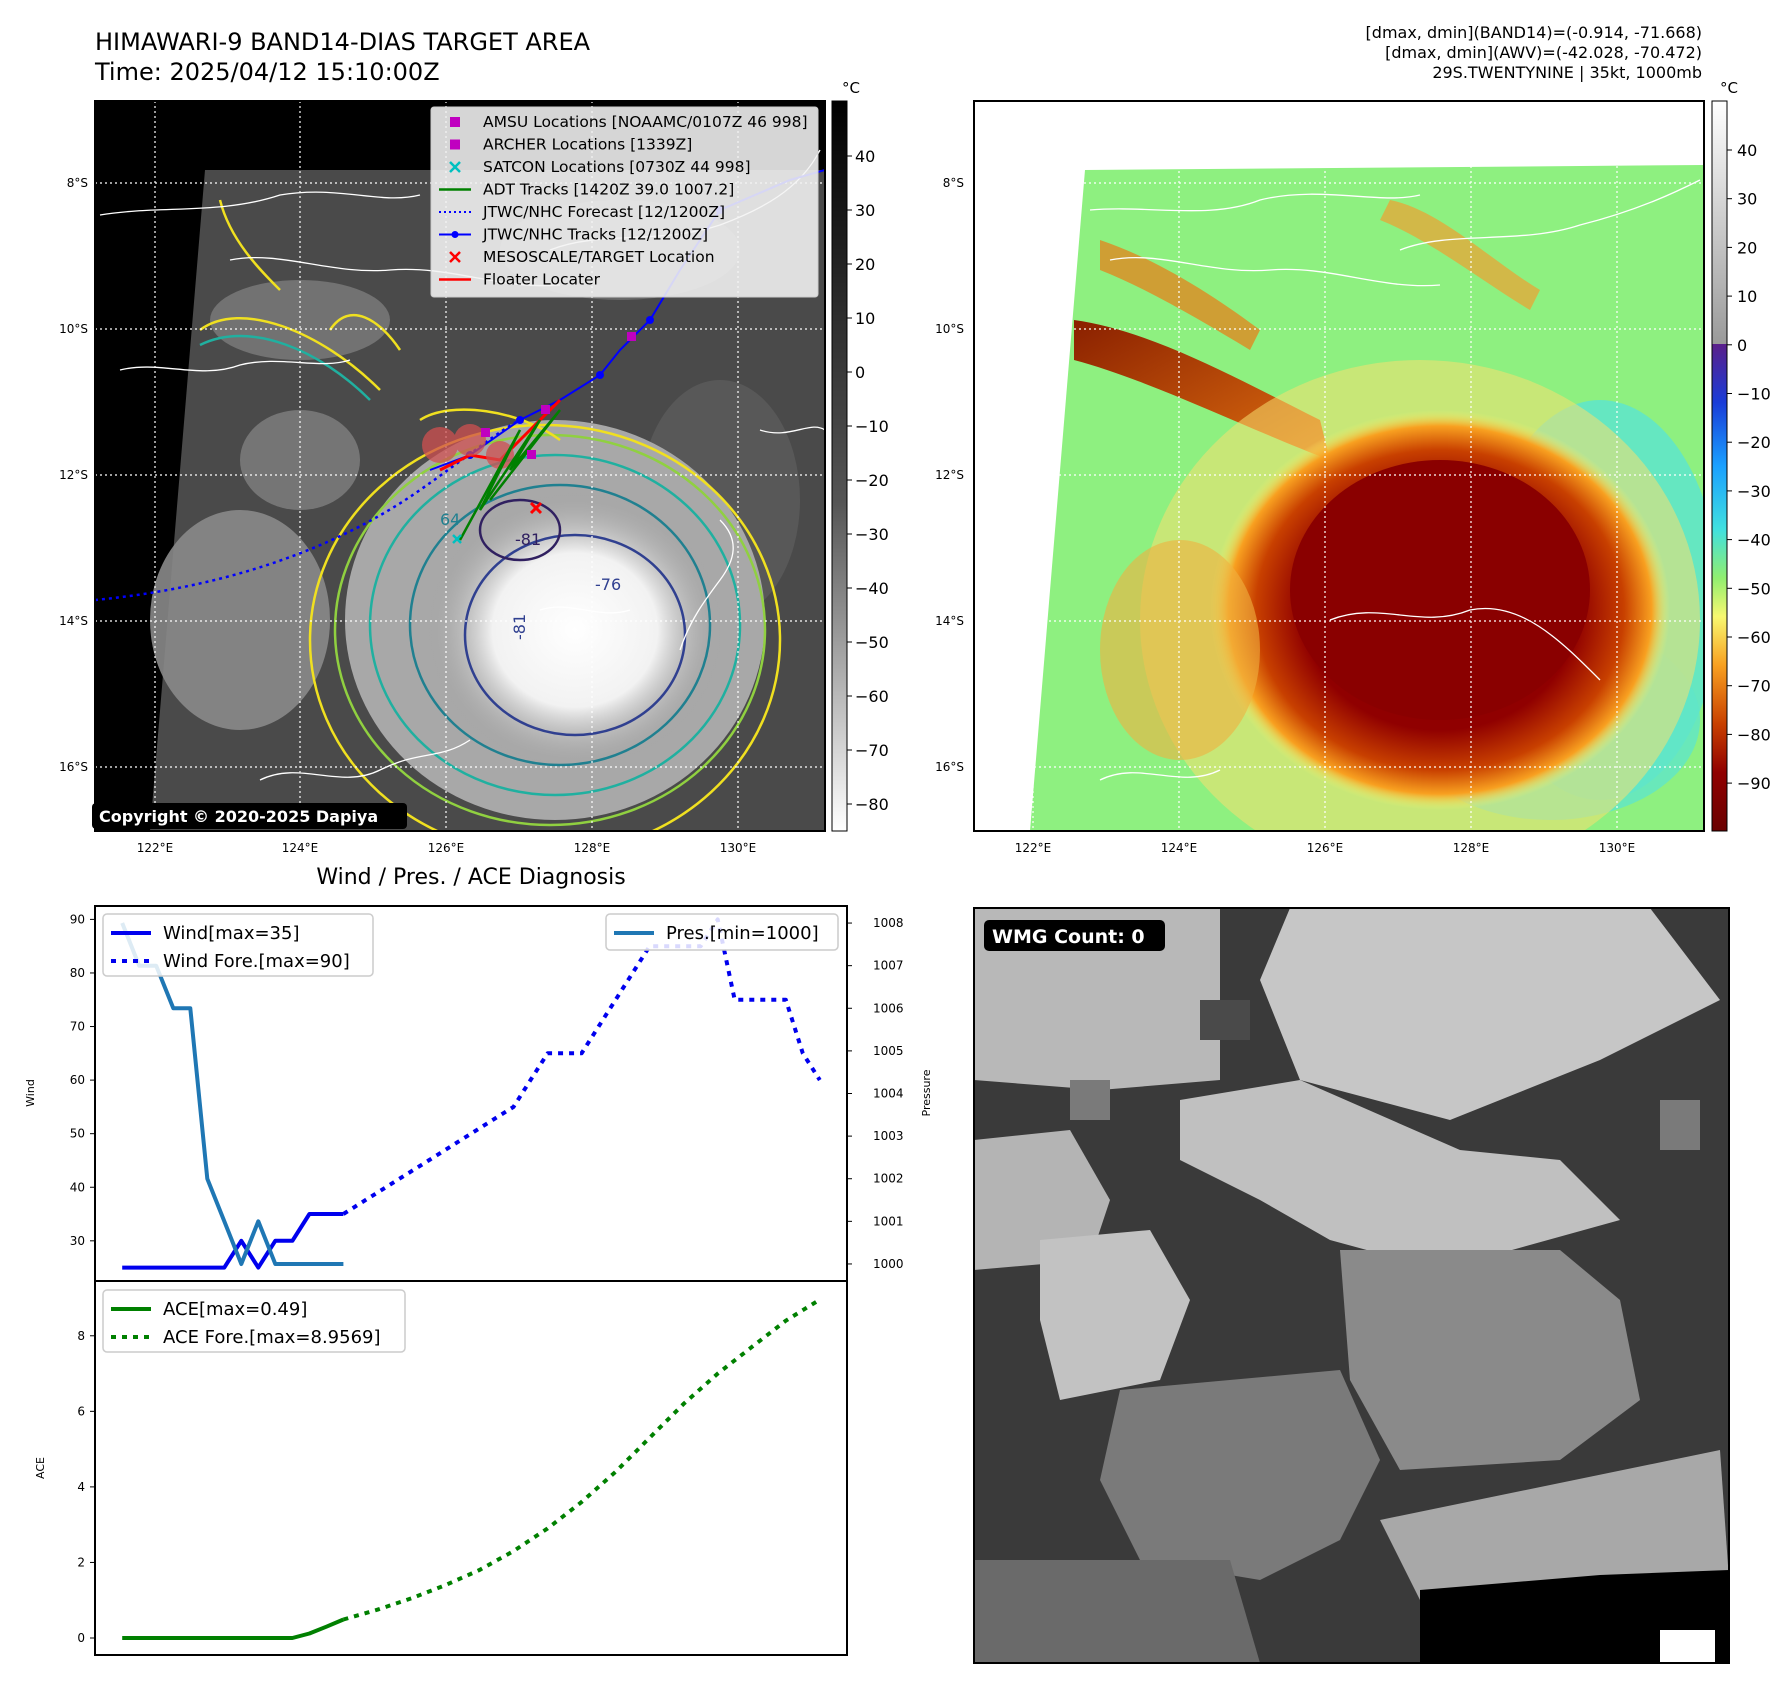 The image size is (1788, 1690). What do you see at coordinates (155, 848) in the screenshot?
I see `lon-tick-label: 122°E` at bounding box center [155, 848].